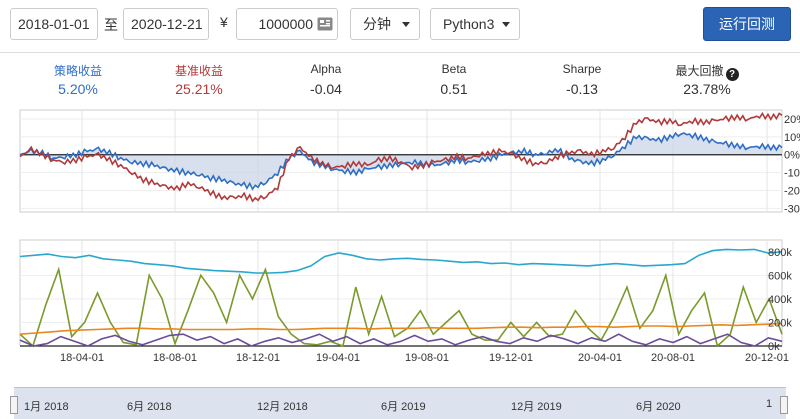 Image resolution: width=800 pixels, height=419 pixels. I want to click on stat-value: -0.04, so click(326, 89).